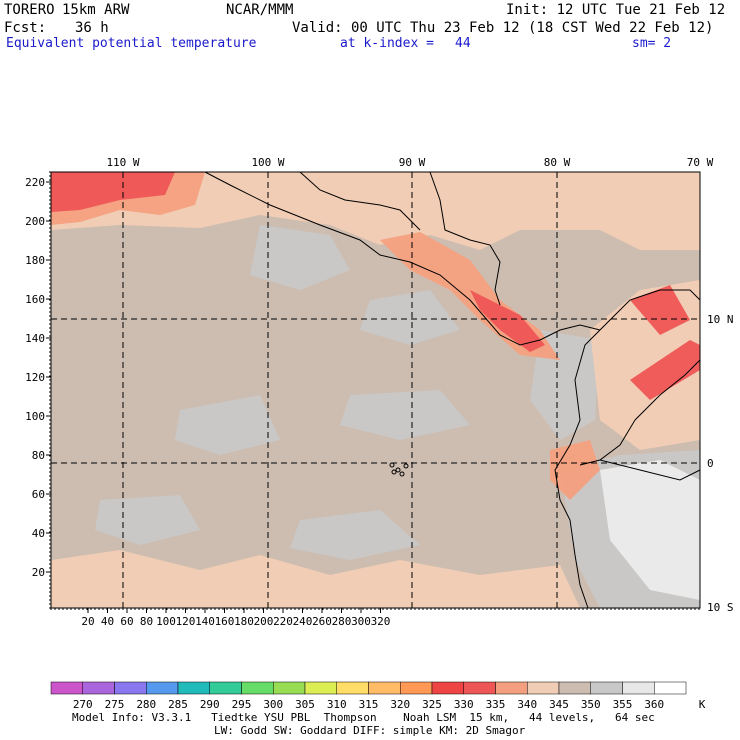 This screenshot has width=740, height=740. I want to click on y-tick-label: 200, so click(35, 221).